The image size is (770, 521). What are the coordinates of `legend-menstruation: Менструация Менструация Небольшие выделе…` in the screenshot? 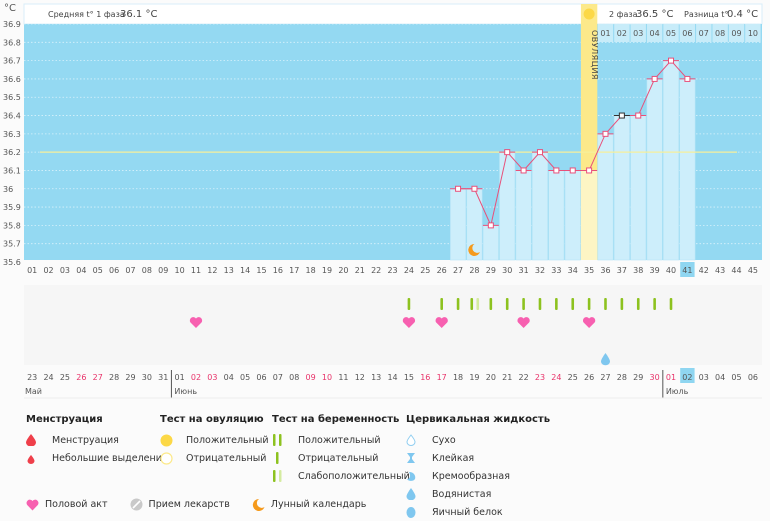 It's located at (97, 440).